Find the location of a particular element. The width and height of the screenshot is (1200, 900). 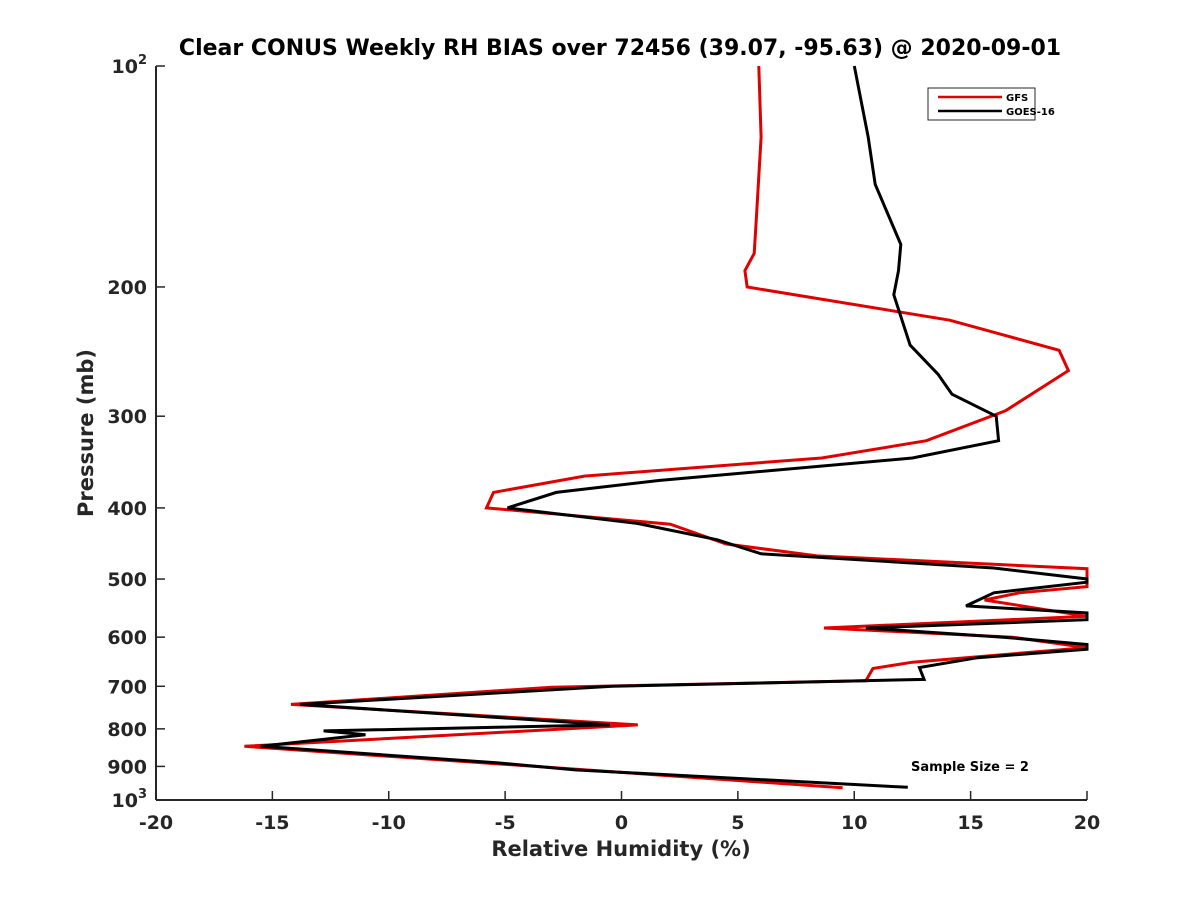

x-tick-label: -5 is located at coordinates (505, 823).